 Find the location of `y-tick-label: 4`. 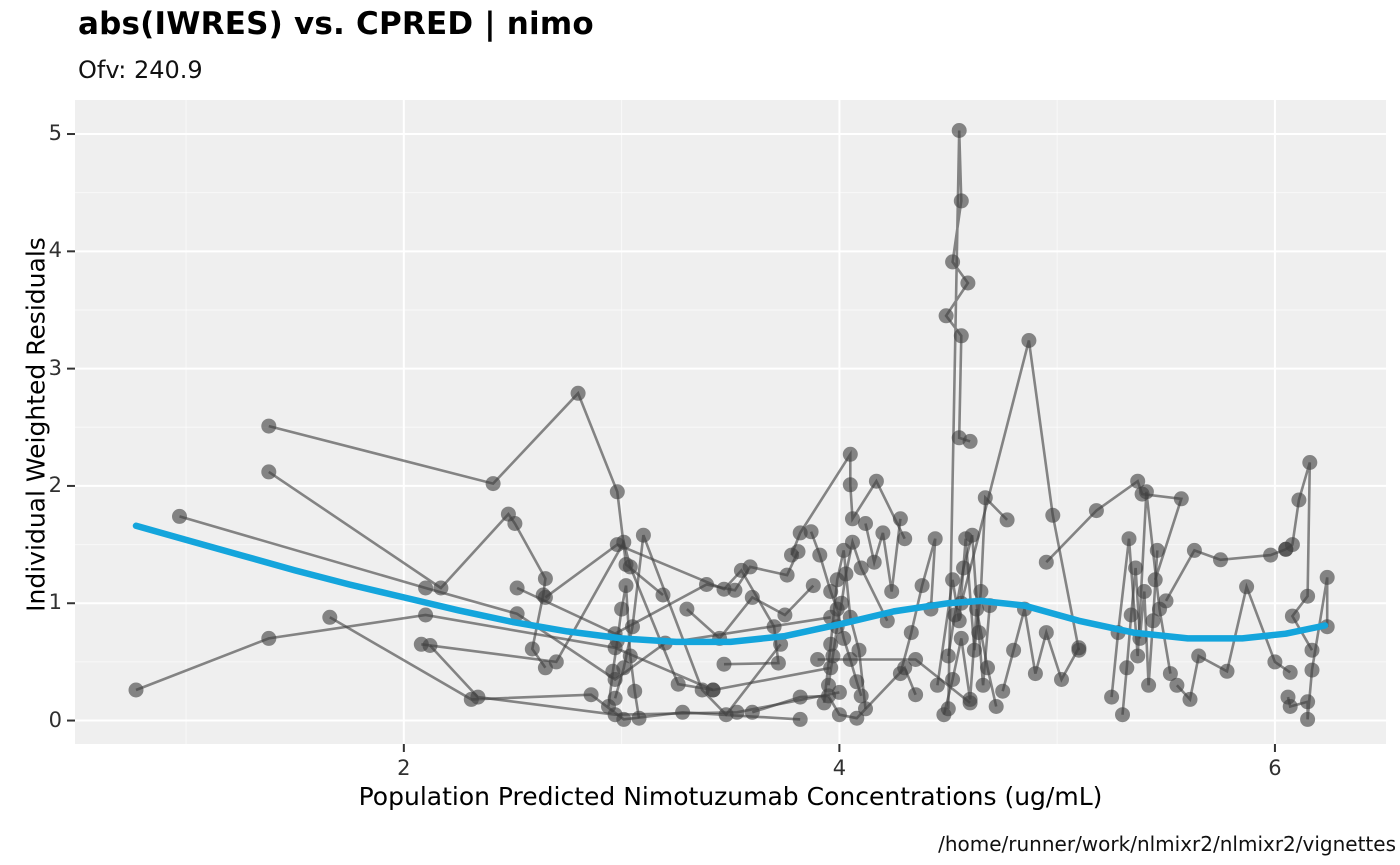

y-tick-label: 4 is located at coordinates (55, 250).